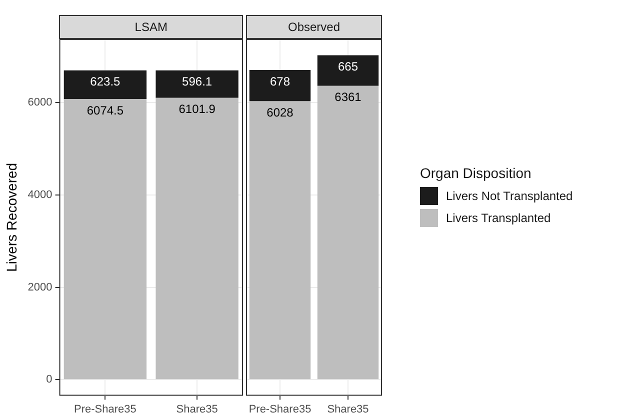  Describe the element at coordinates (197, 109) in the screenshot. I see `data-label: 6101.9` at that location.